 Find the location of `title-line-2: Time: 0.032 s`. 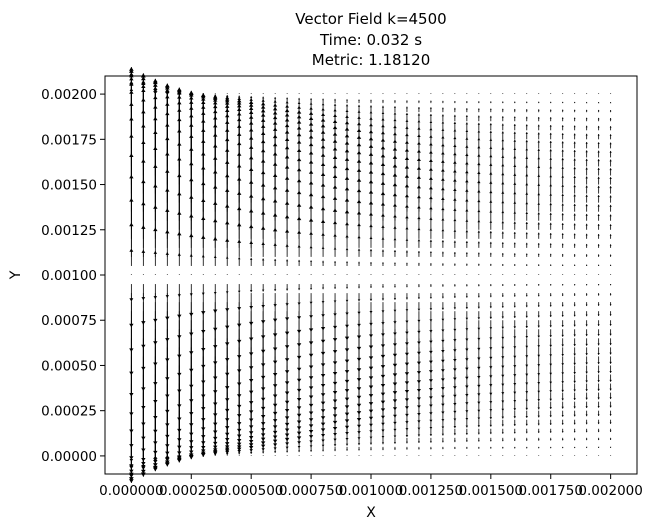

title-line-2: Time: 0.032 s is located at coordinates (370, 40).